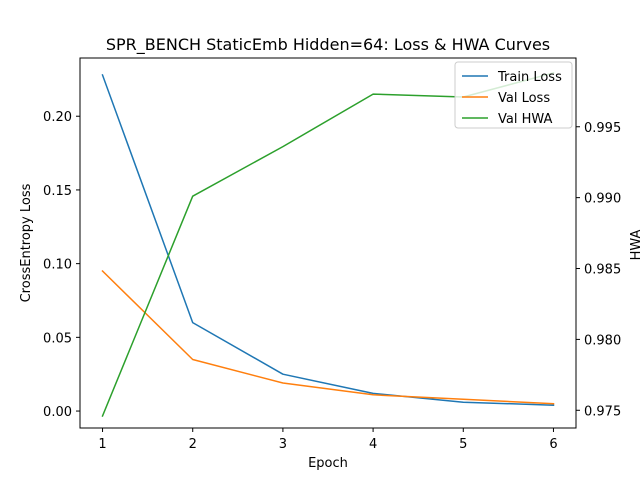 This screenshot has height=480, width=640. I want to click on y-left-tick-label: 0.00, so click(57, 412).